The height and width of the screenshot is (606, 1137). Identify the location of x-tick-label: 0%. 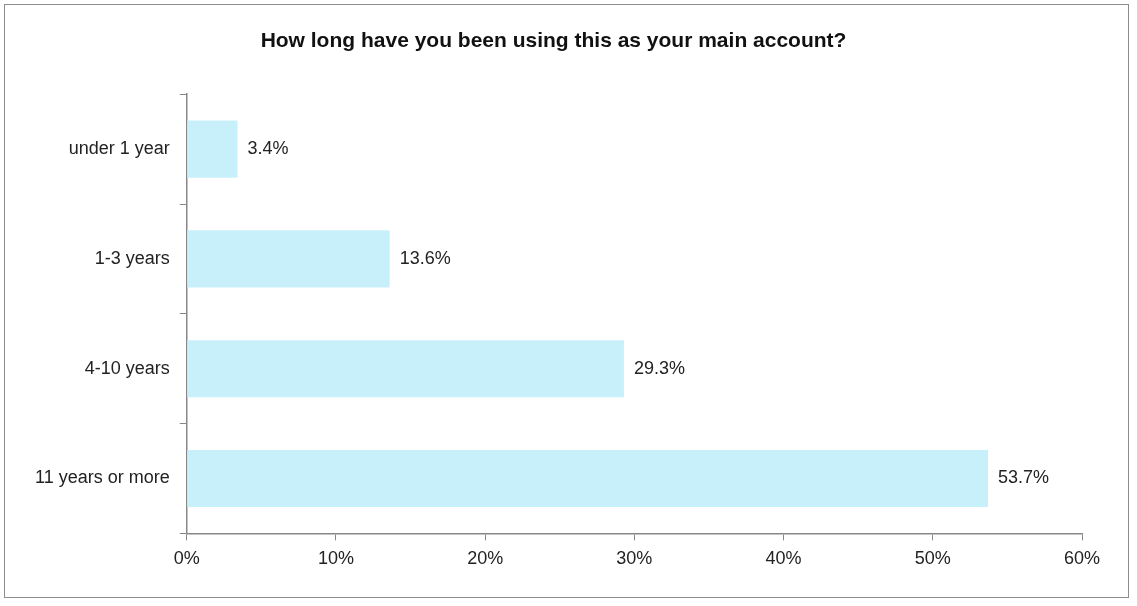
(186, 558).